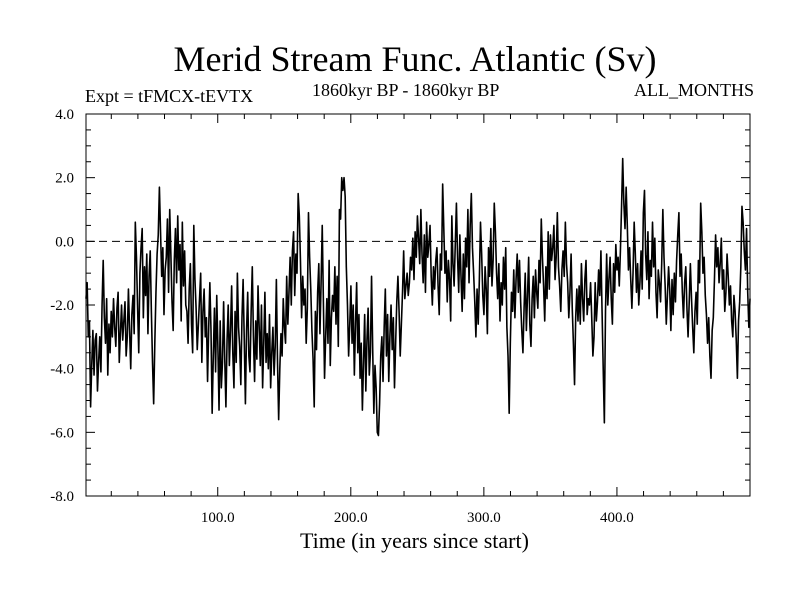  What do you see at coordinates (415, 59) in the screenshot?
I see `chart-title: Merid Stream Func. Atlantic (Sv)` at bounding box center [415, 59].